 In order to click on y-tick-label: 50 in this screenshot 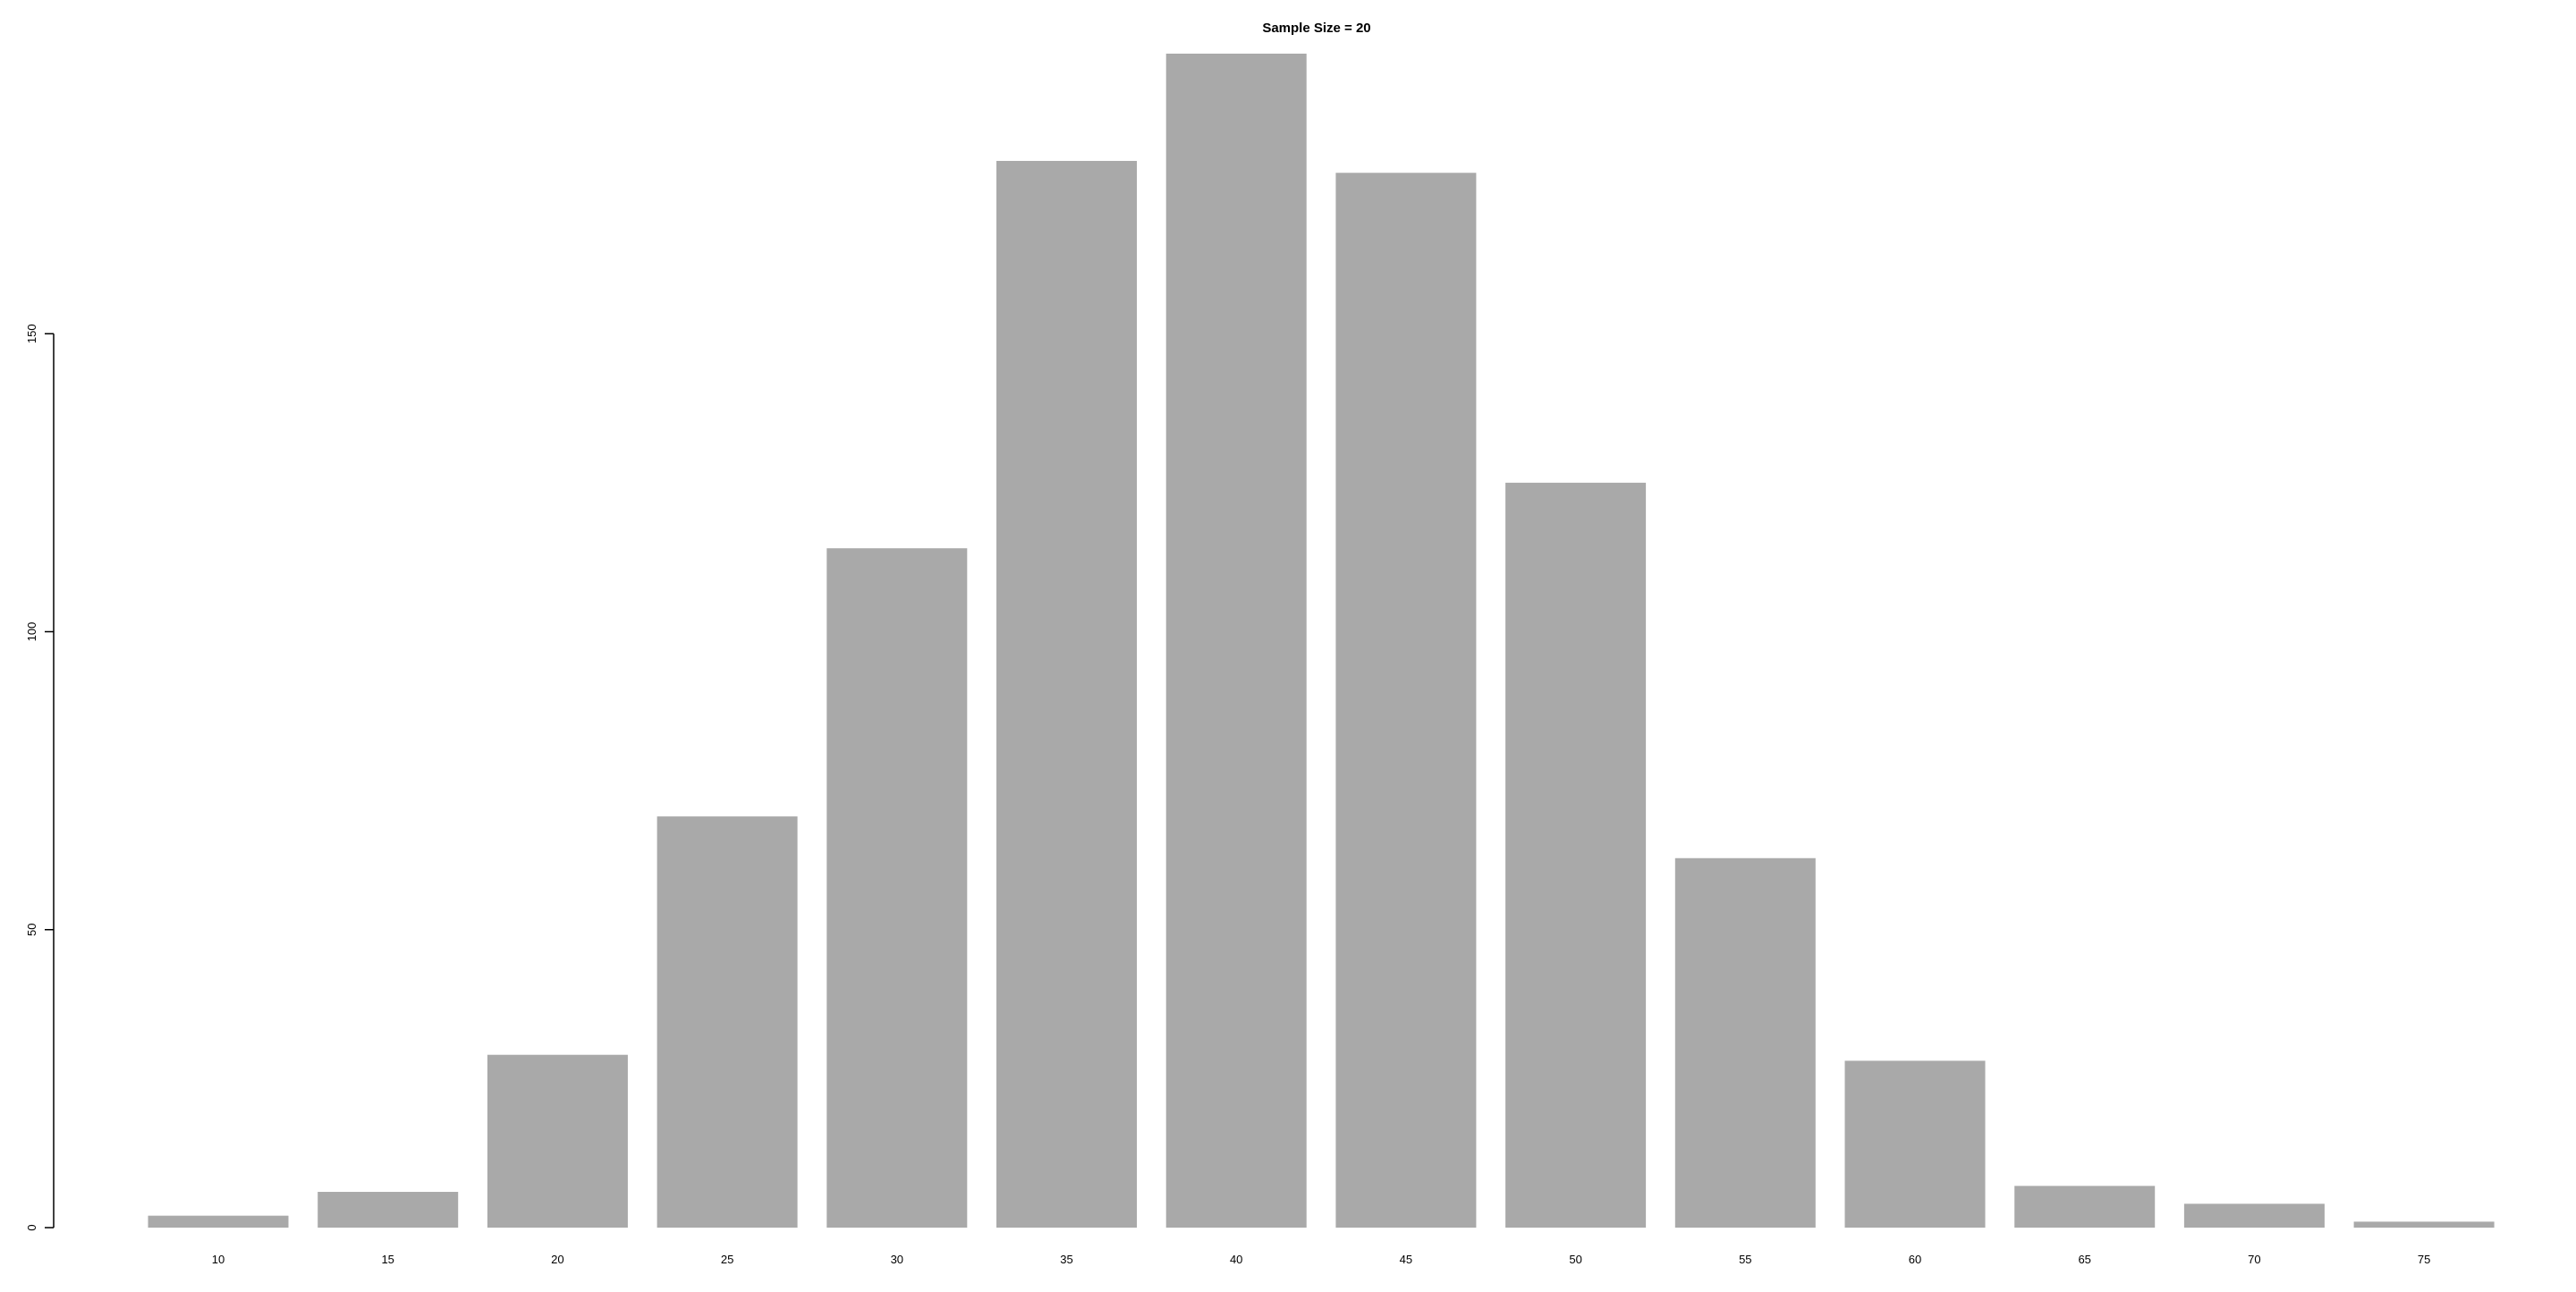, I will do `click(31, 930)`.